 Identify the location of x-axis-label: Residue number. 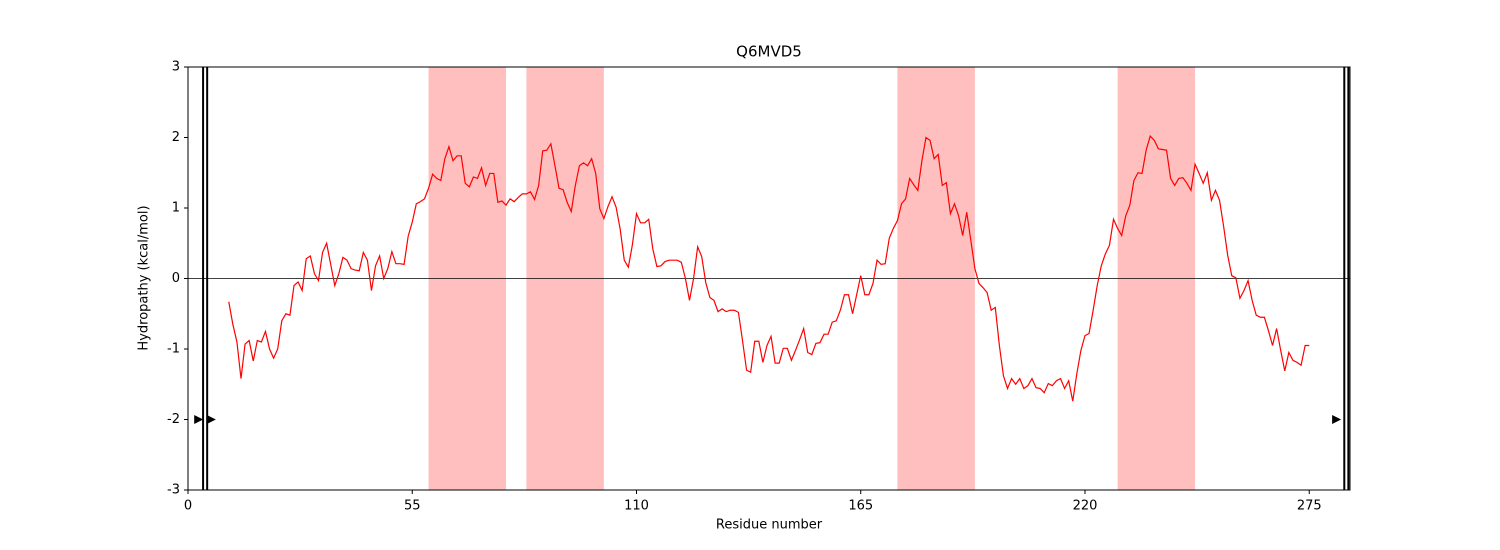
(769, 525).